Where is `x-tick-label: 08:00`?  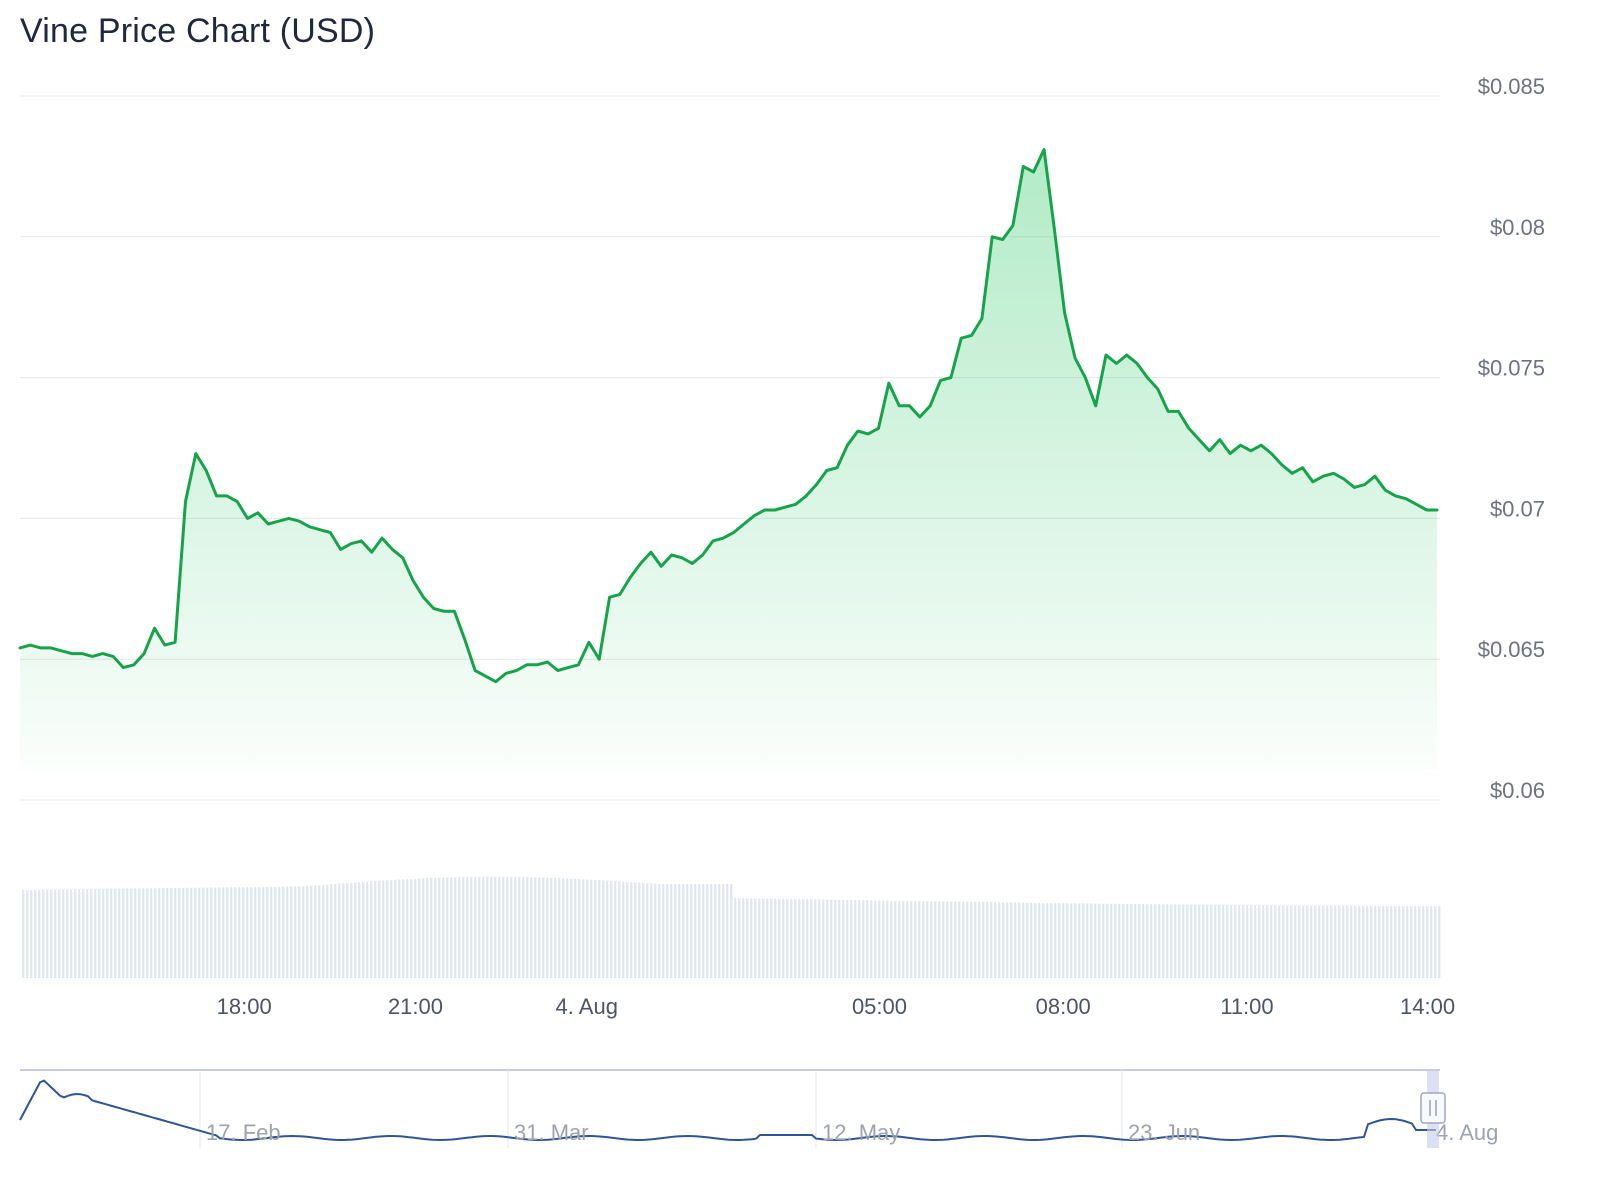
x-tick-label: 08:00 is located at coordinates (1063, 1006).